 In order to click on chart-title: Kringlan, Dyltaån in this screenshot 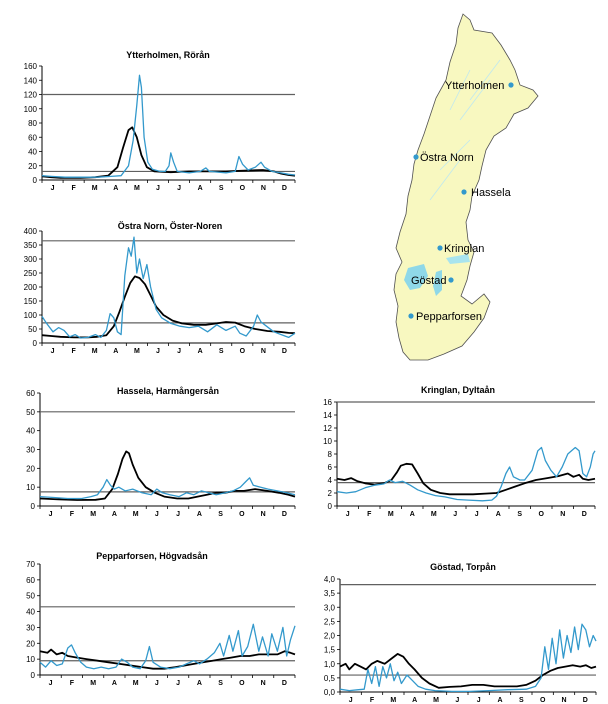, I will do `click(458, 390)`.